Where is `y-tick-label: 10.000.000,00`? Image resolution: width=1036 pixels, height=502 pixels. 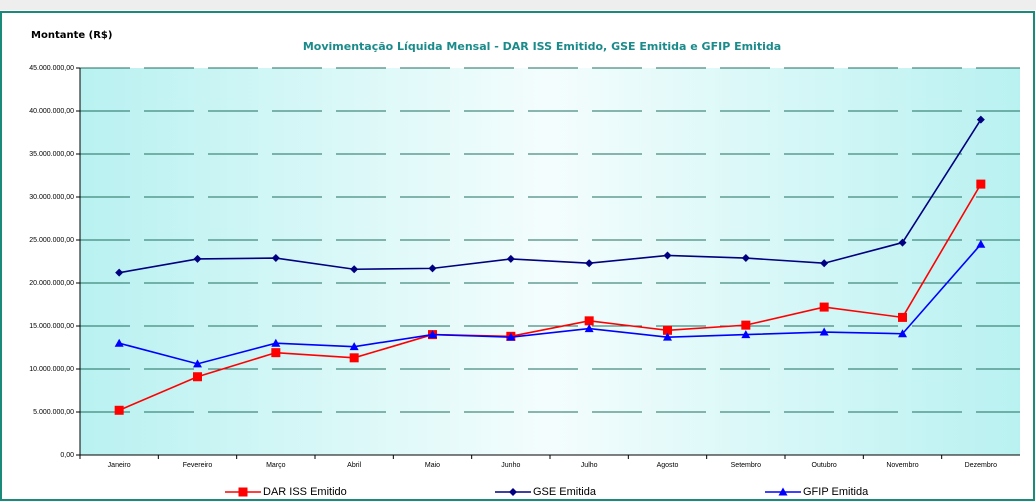
y-tick-label: 10.000.000,00 is located at coordinates (51, 369).